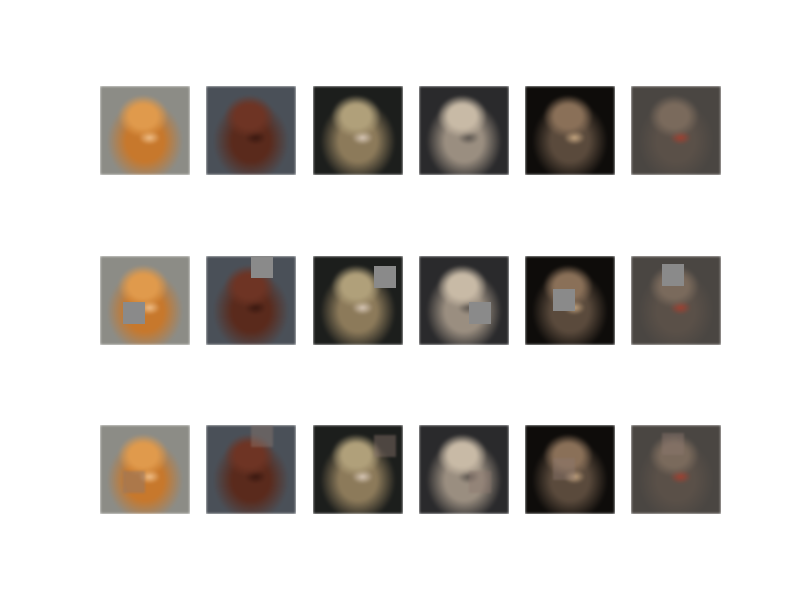 This screenshot has width=800, height=600. I want to click on masked-tabby-cat-face-tile, so click(570, 300).